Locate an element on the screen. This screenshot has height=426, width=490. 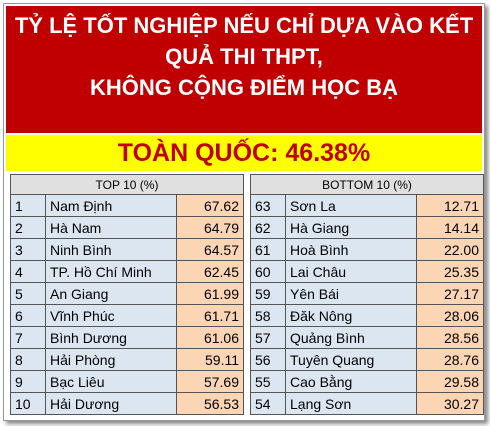
rank: 62 is located at coordinates (268, 227).